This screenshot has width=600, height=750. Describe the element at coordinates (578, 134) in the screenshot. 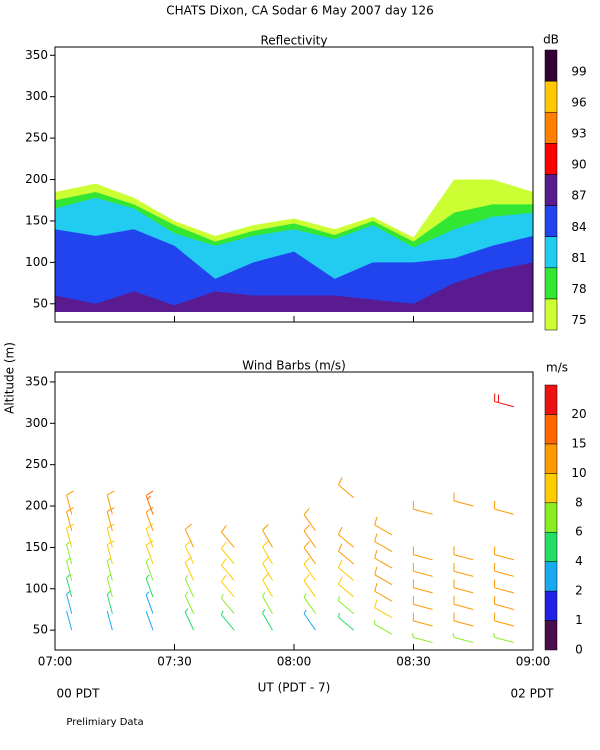

I see `colorbar-label: 93` at that location.